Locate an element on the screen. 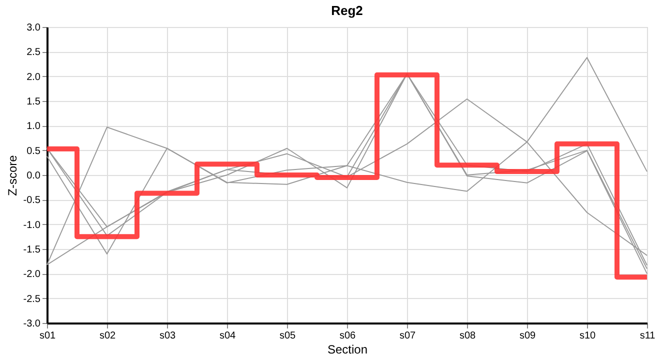 The height and width of the screenshot is (360, 660). y-tick-label: 0.0 is located at coordinates (33, 176).